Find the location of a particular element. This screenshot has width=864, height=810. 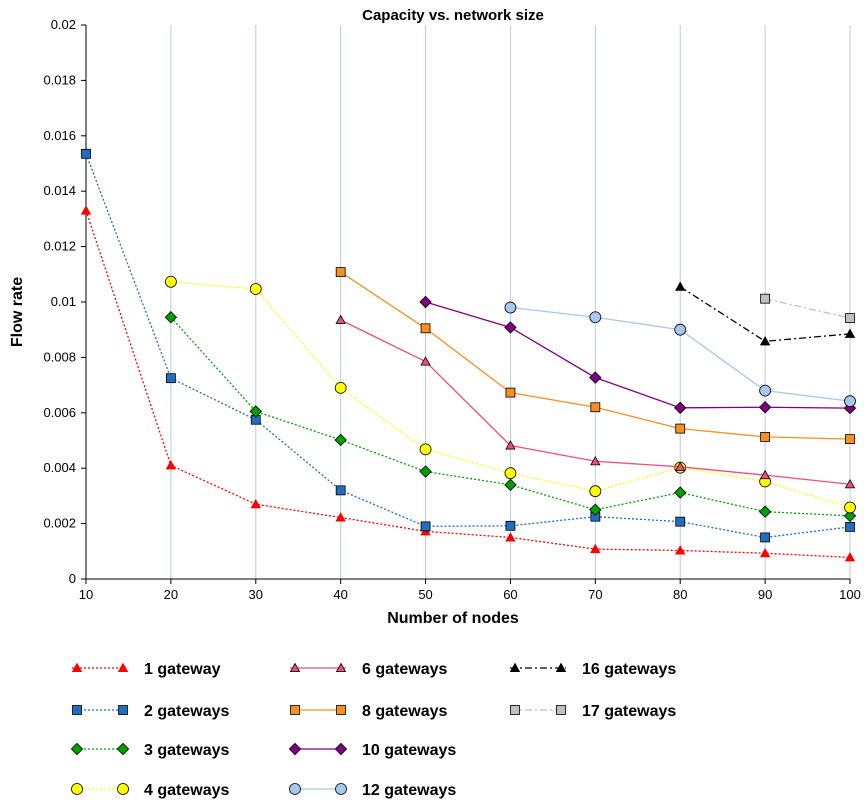

legend-item-2: 2 gateways is located at coordinates (150, 711).